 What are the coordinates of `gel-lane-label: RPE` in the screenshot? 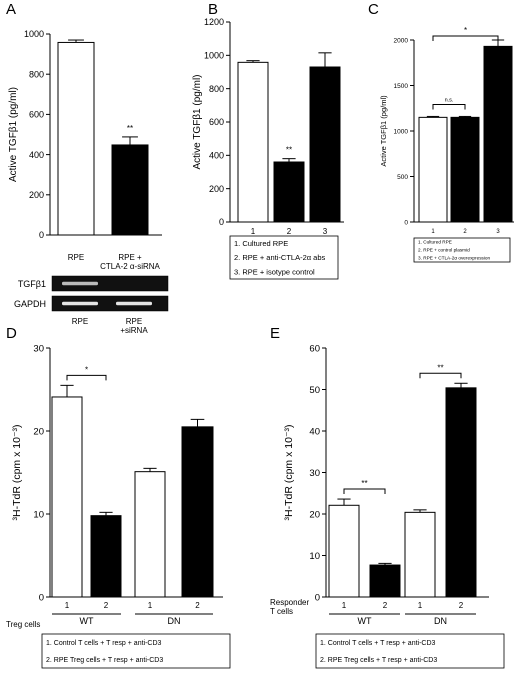 It's located at (80, 321).